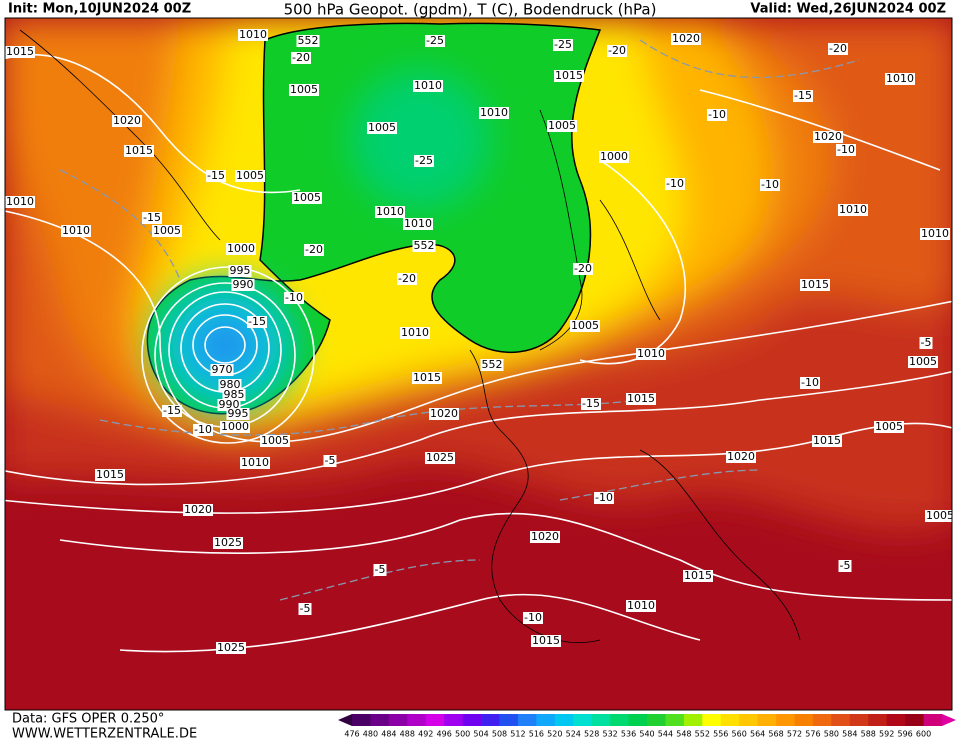 This screenshot has height=745, width=959. I want to click on contour-label: 1025, so click(440, 457).